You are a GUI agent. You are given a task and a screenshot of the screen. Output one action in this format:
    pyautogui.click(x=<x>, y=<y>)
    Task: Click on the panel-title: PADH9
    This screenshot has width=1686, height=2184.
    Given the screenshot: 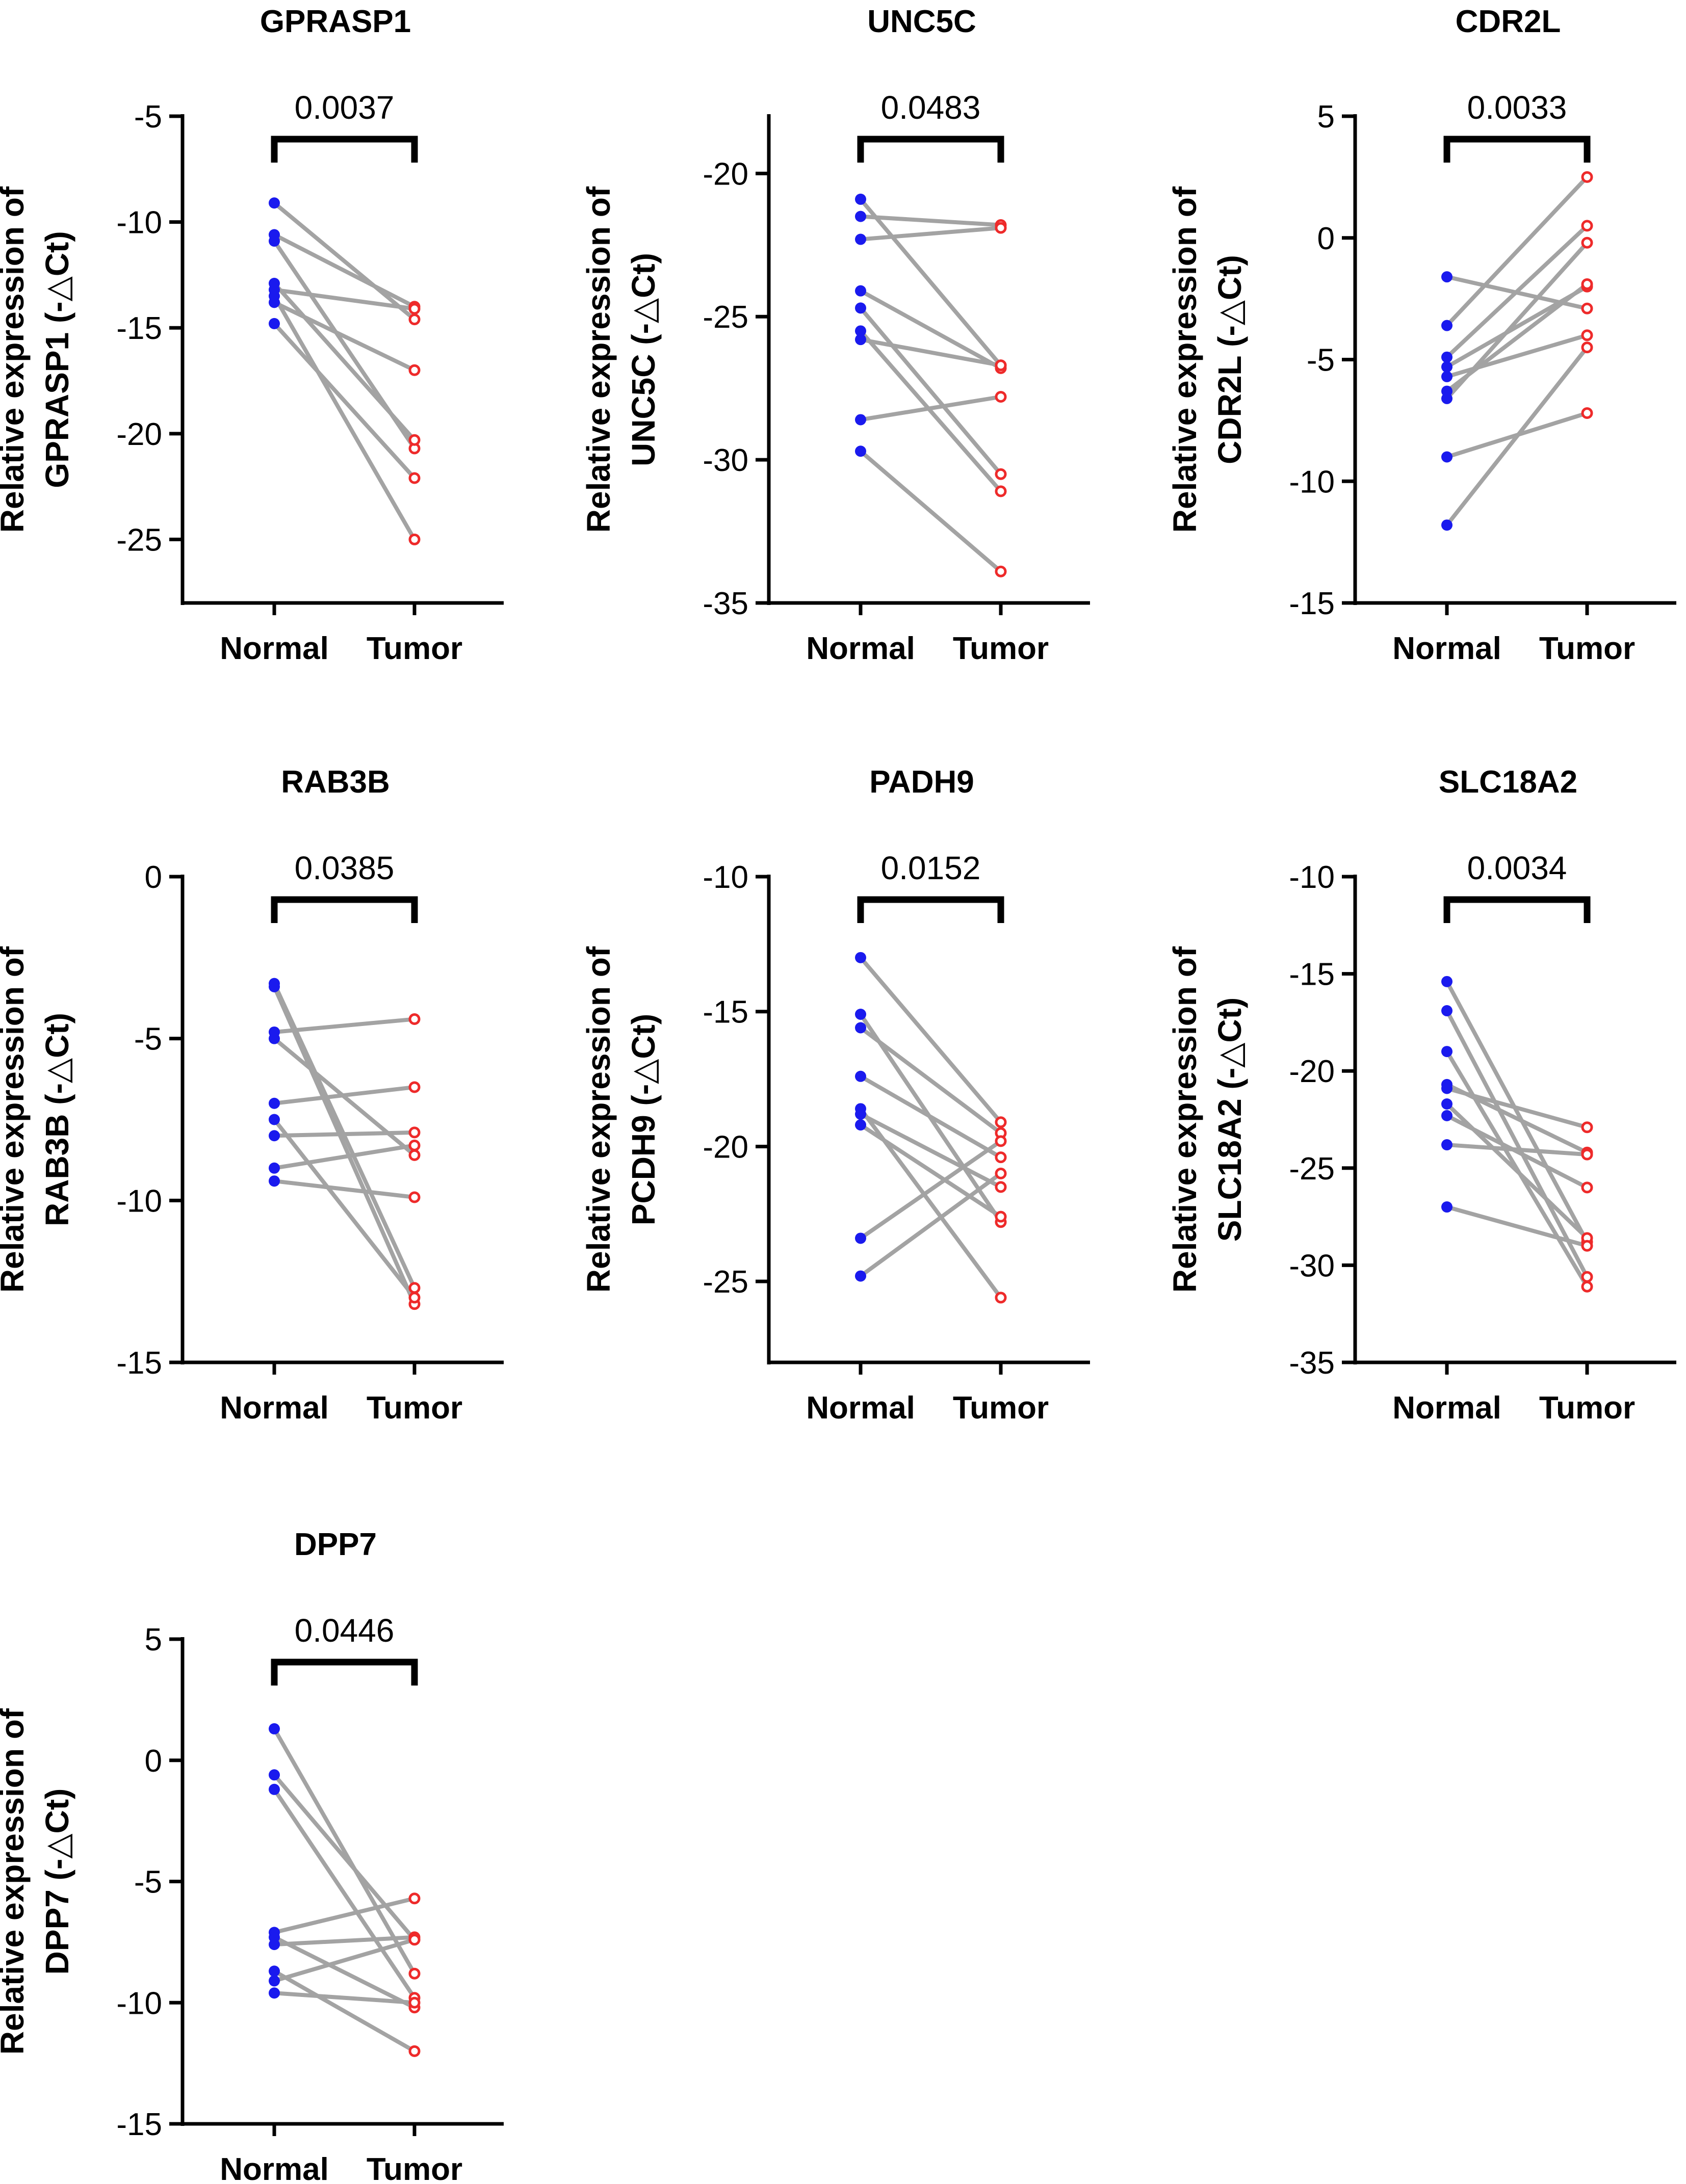 What is the action you would take?
    pyautogui.click(x=921, y=782)
    